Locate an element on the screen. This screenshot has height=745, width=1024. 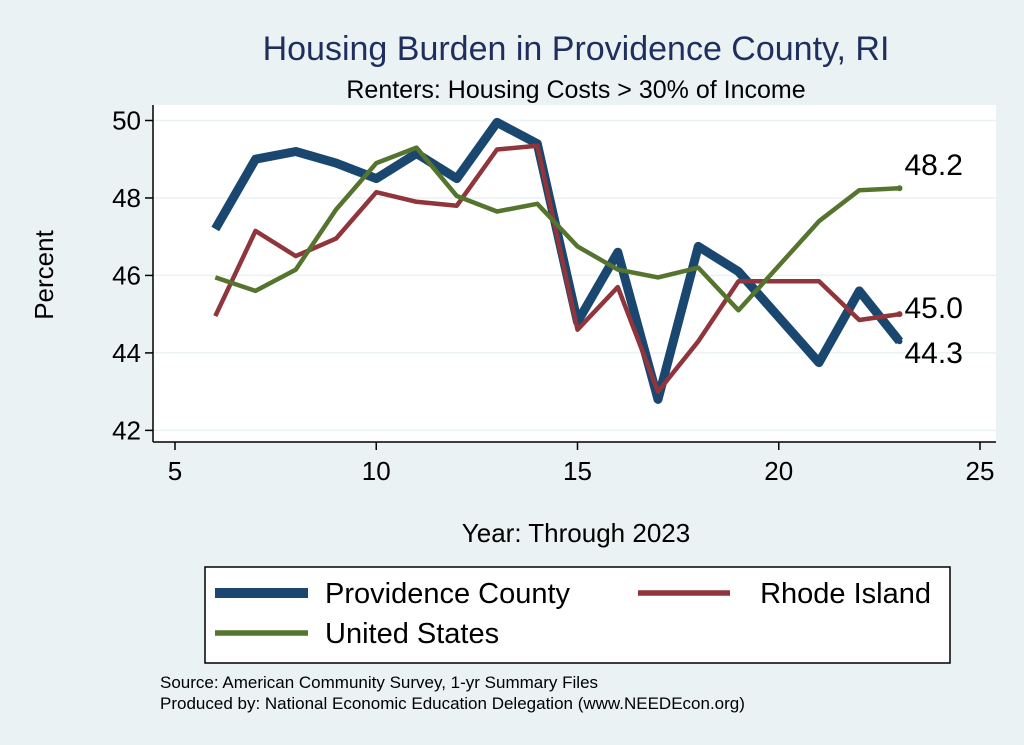
legend-label-united-states: United States is located at coordinates (412, 634).